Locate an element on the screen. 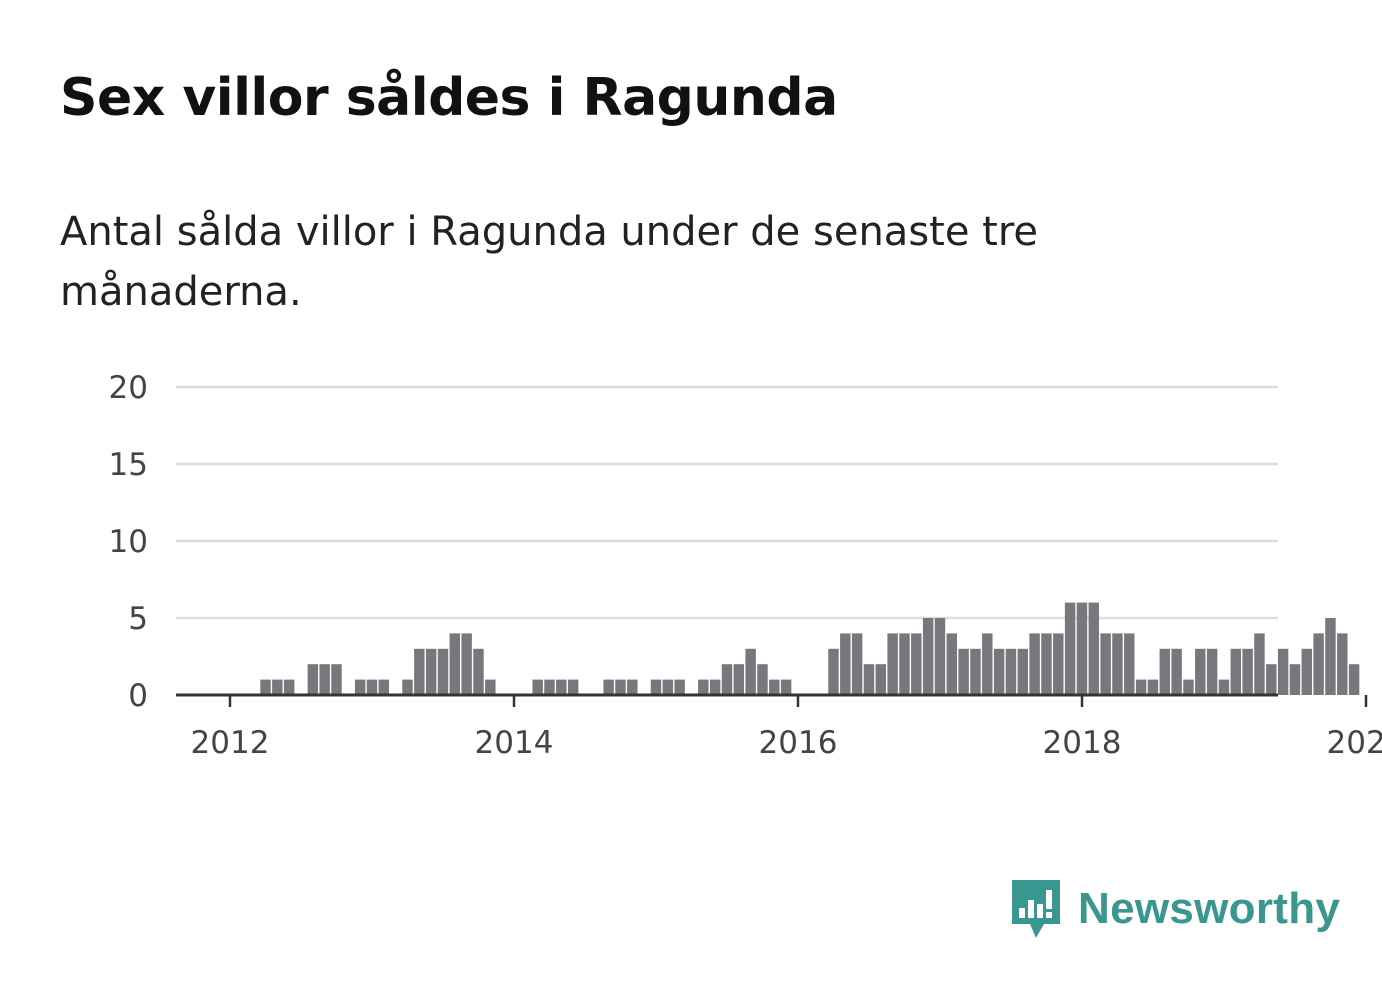 Image resolution: width=1382 pixels, height=999 pixels. y-tick-label: 10 is located at coordinates (128, 542).